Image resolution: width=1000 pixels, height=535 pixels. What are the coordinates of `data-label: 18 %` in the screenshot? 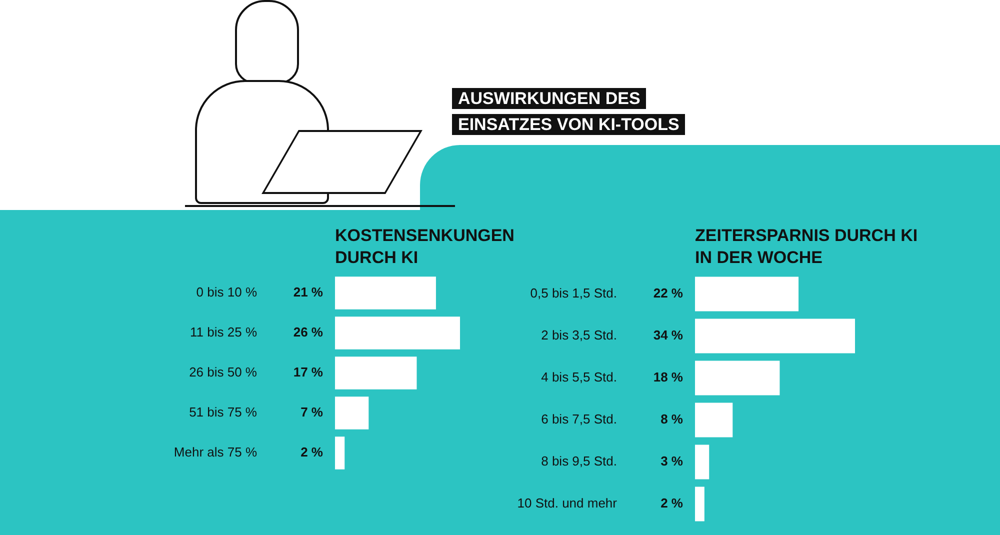 It's located at (668, 377).